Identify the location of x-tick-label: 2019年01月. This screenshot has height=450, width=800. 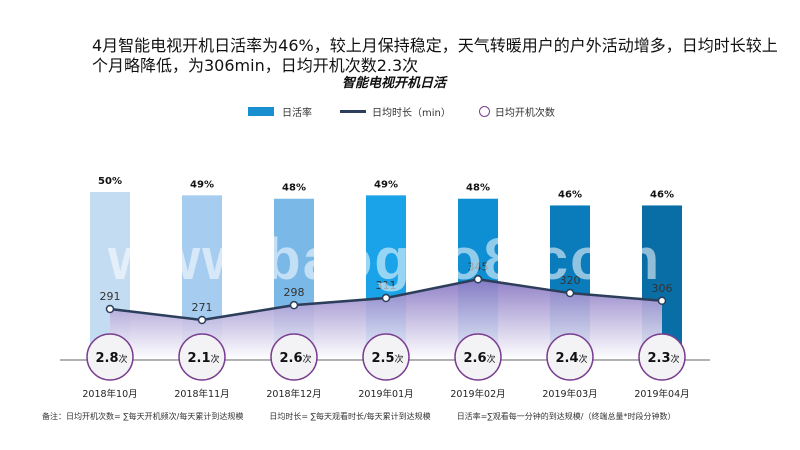
(385, 394).